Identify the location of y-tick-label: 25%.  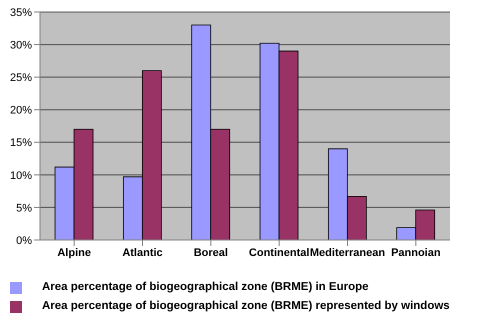
(21, 78).